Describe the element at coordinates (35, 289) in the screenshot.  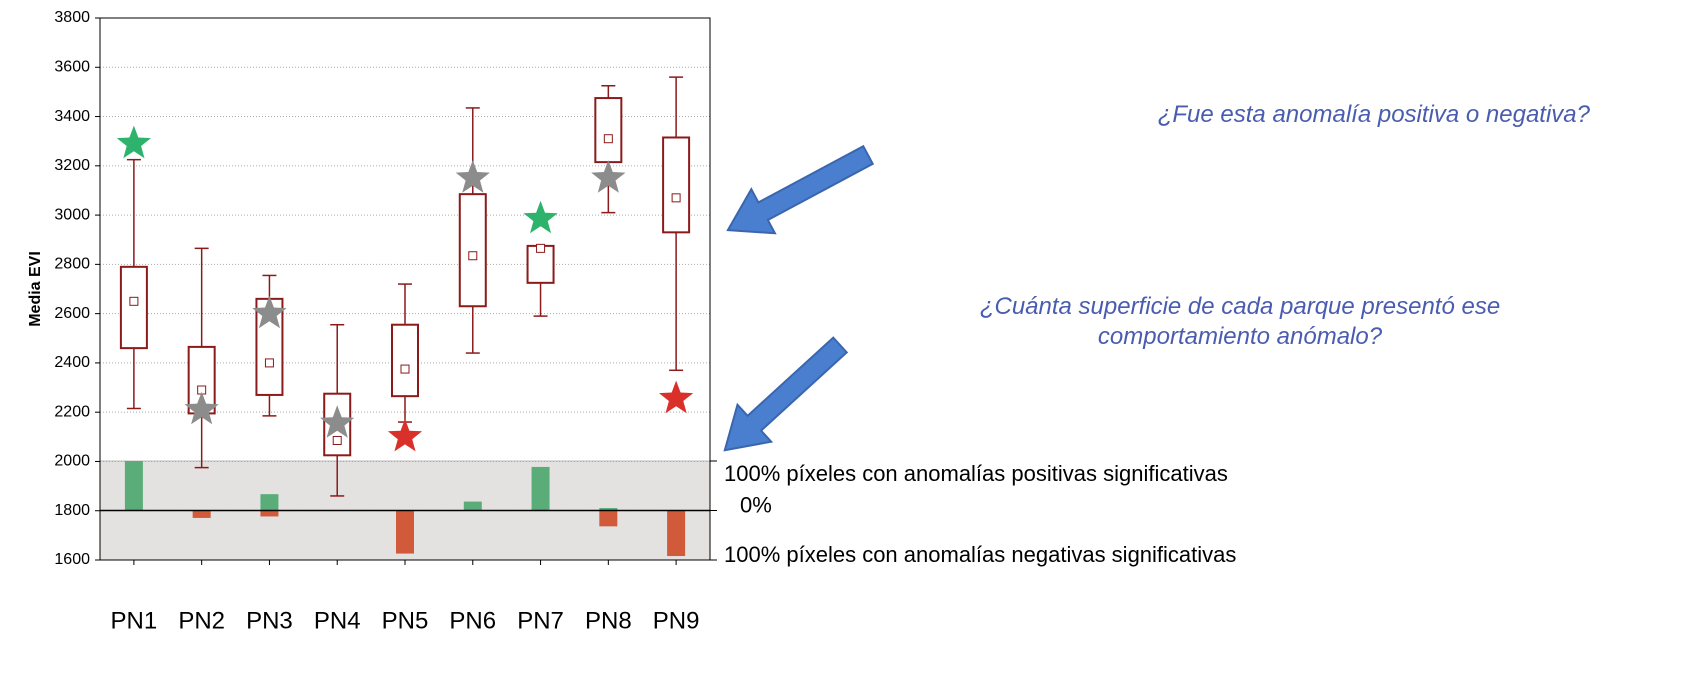
I see `y-axis-label: Media EVI` at that location.